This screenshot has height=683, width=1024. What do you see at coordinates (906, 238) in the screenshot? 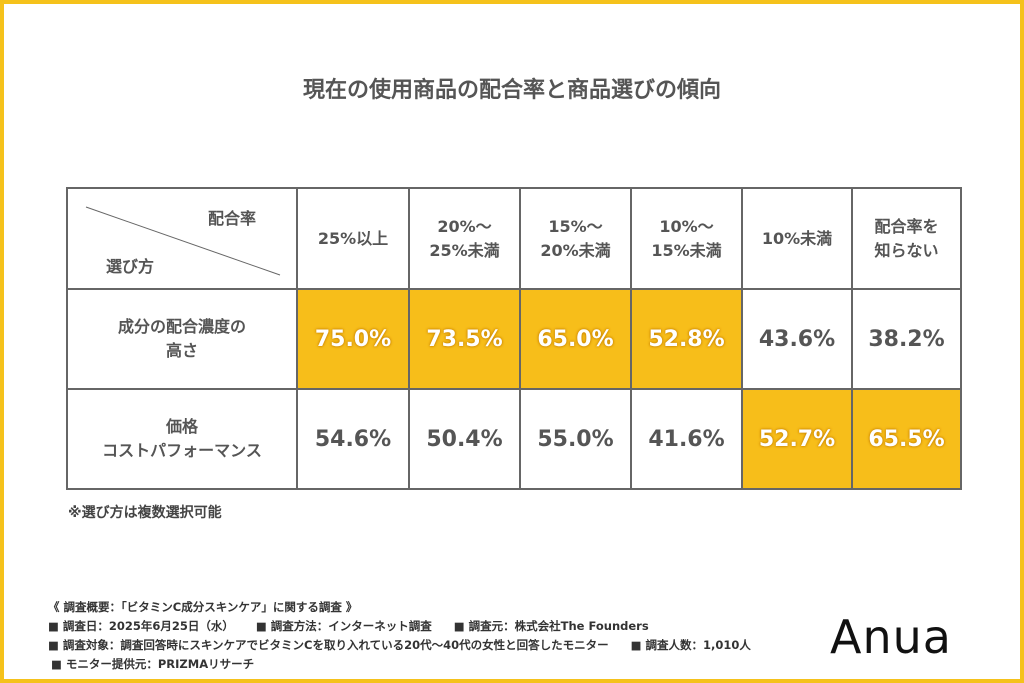
I see `column-header: 配合率を 知らない` at bounding box center [906, 238].